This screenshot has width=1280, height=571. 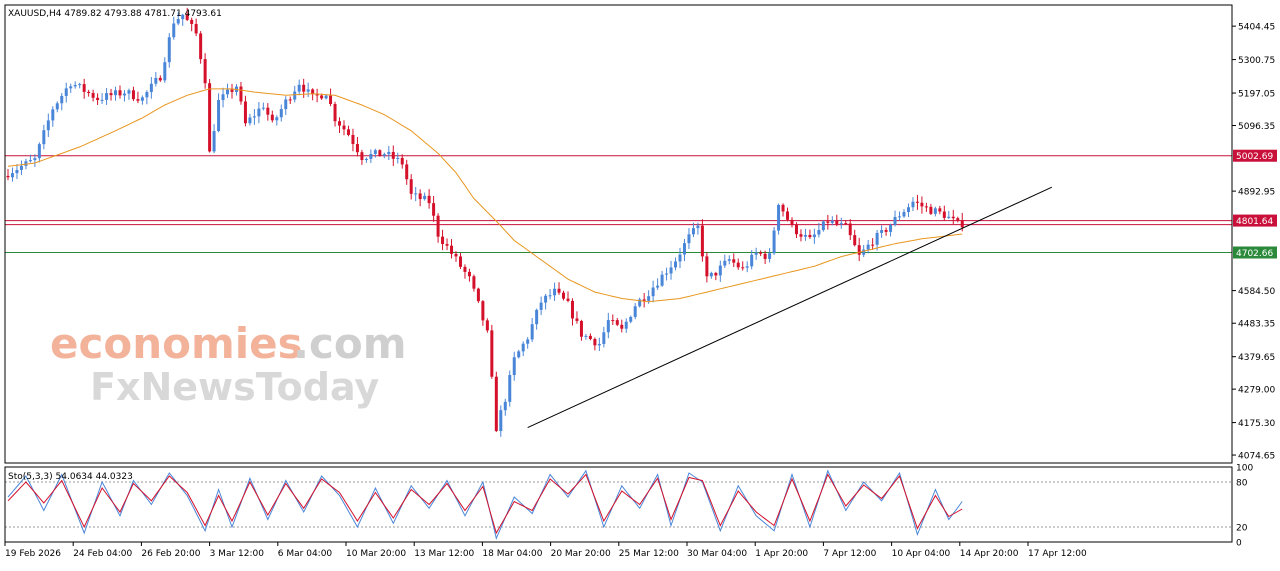 What do you see at coordinates (1256, 127) in the screenshot?
I see `y-tick-label: 5096.35` at bounding box center [1256, 127].